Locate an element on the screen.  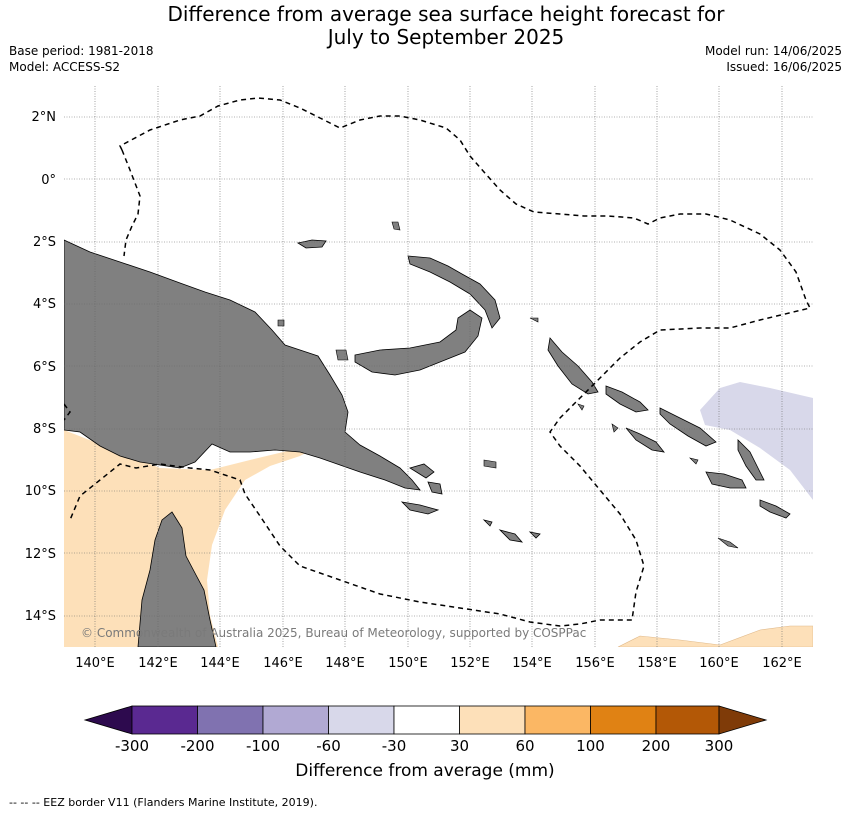
colorbar is located at coordinates (425, 720).